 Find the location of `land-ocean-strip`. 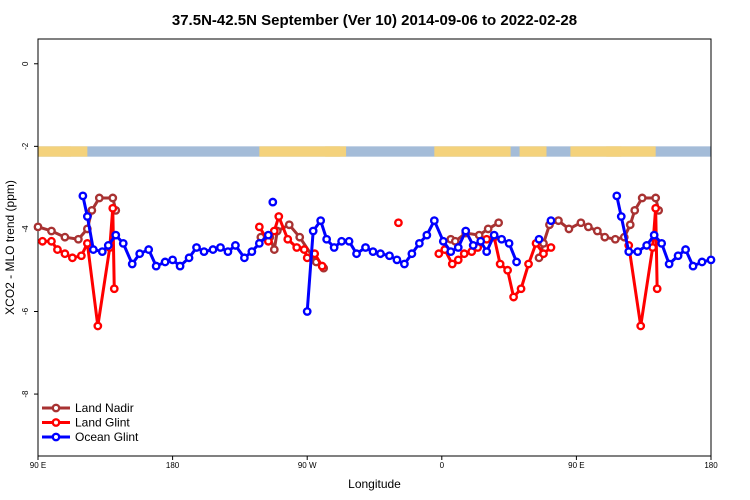

land-ocean-strip is located at coordinates (374, 151).